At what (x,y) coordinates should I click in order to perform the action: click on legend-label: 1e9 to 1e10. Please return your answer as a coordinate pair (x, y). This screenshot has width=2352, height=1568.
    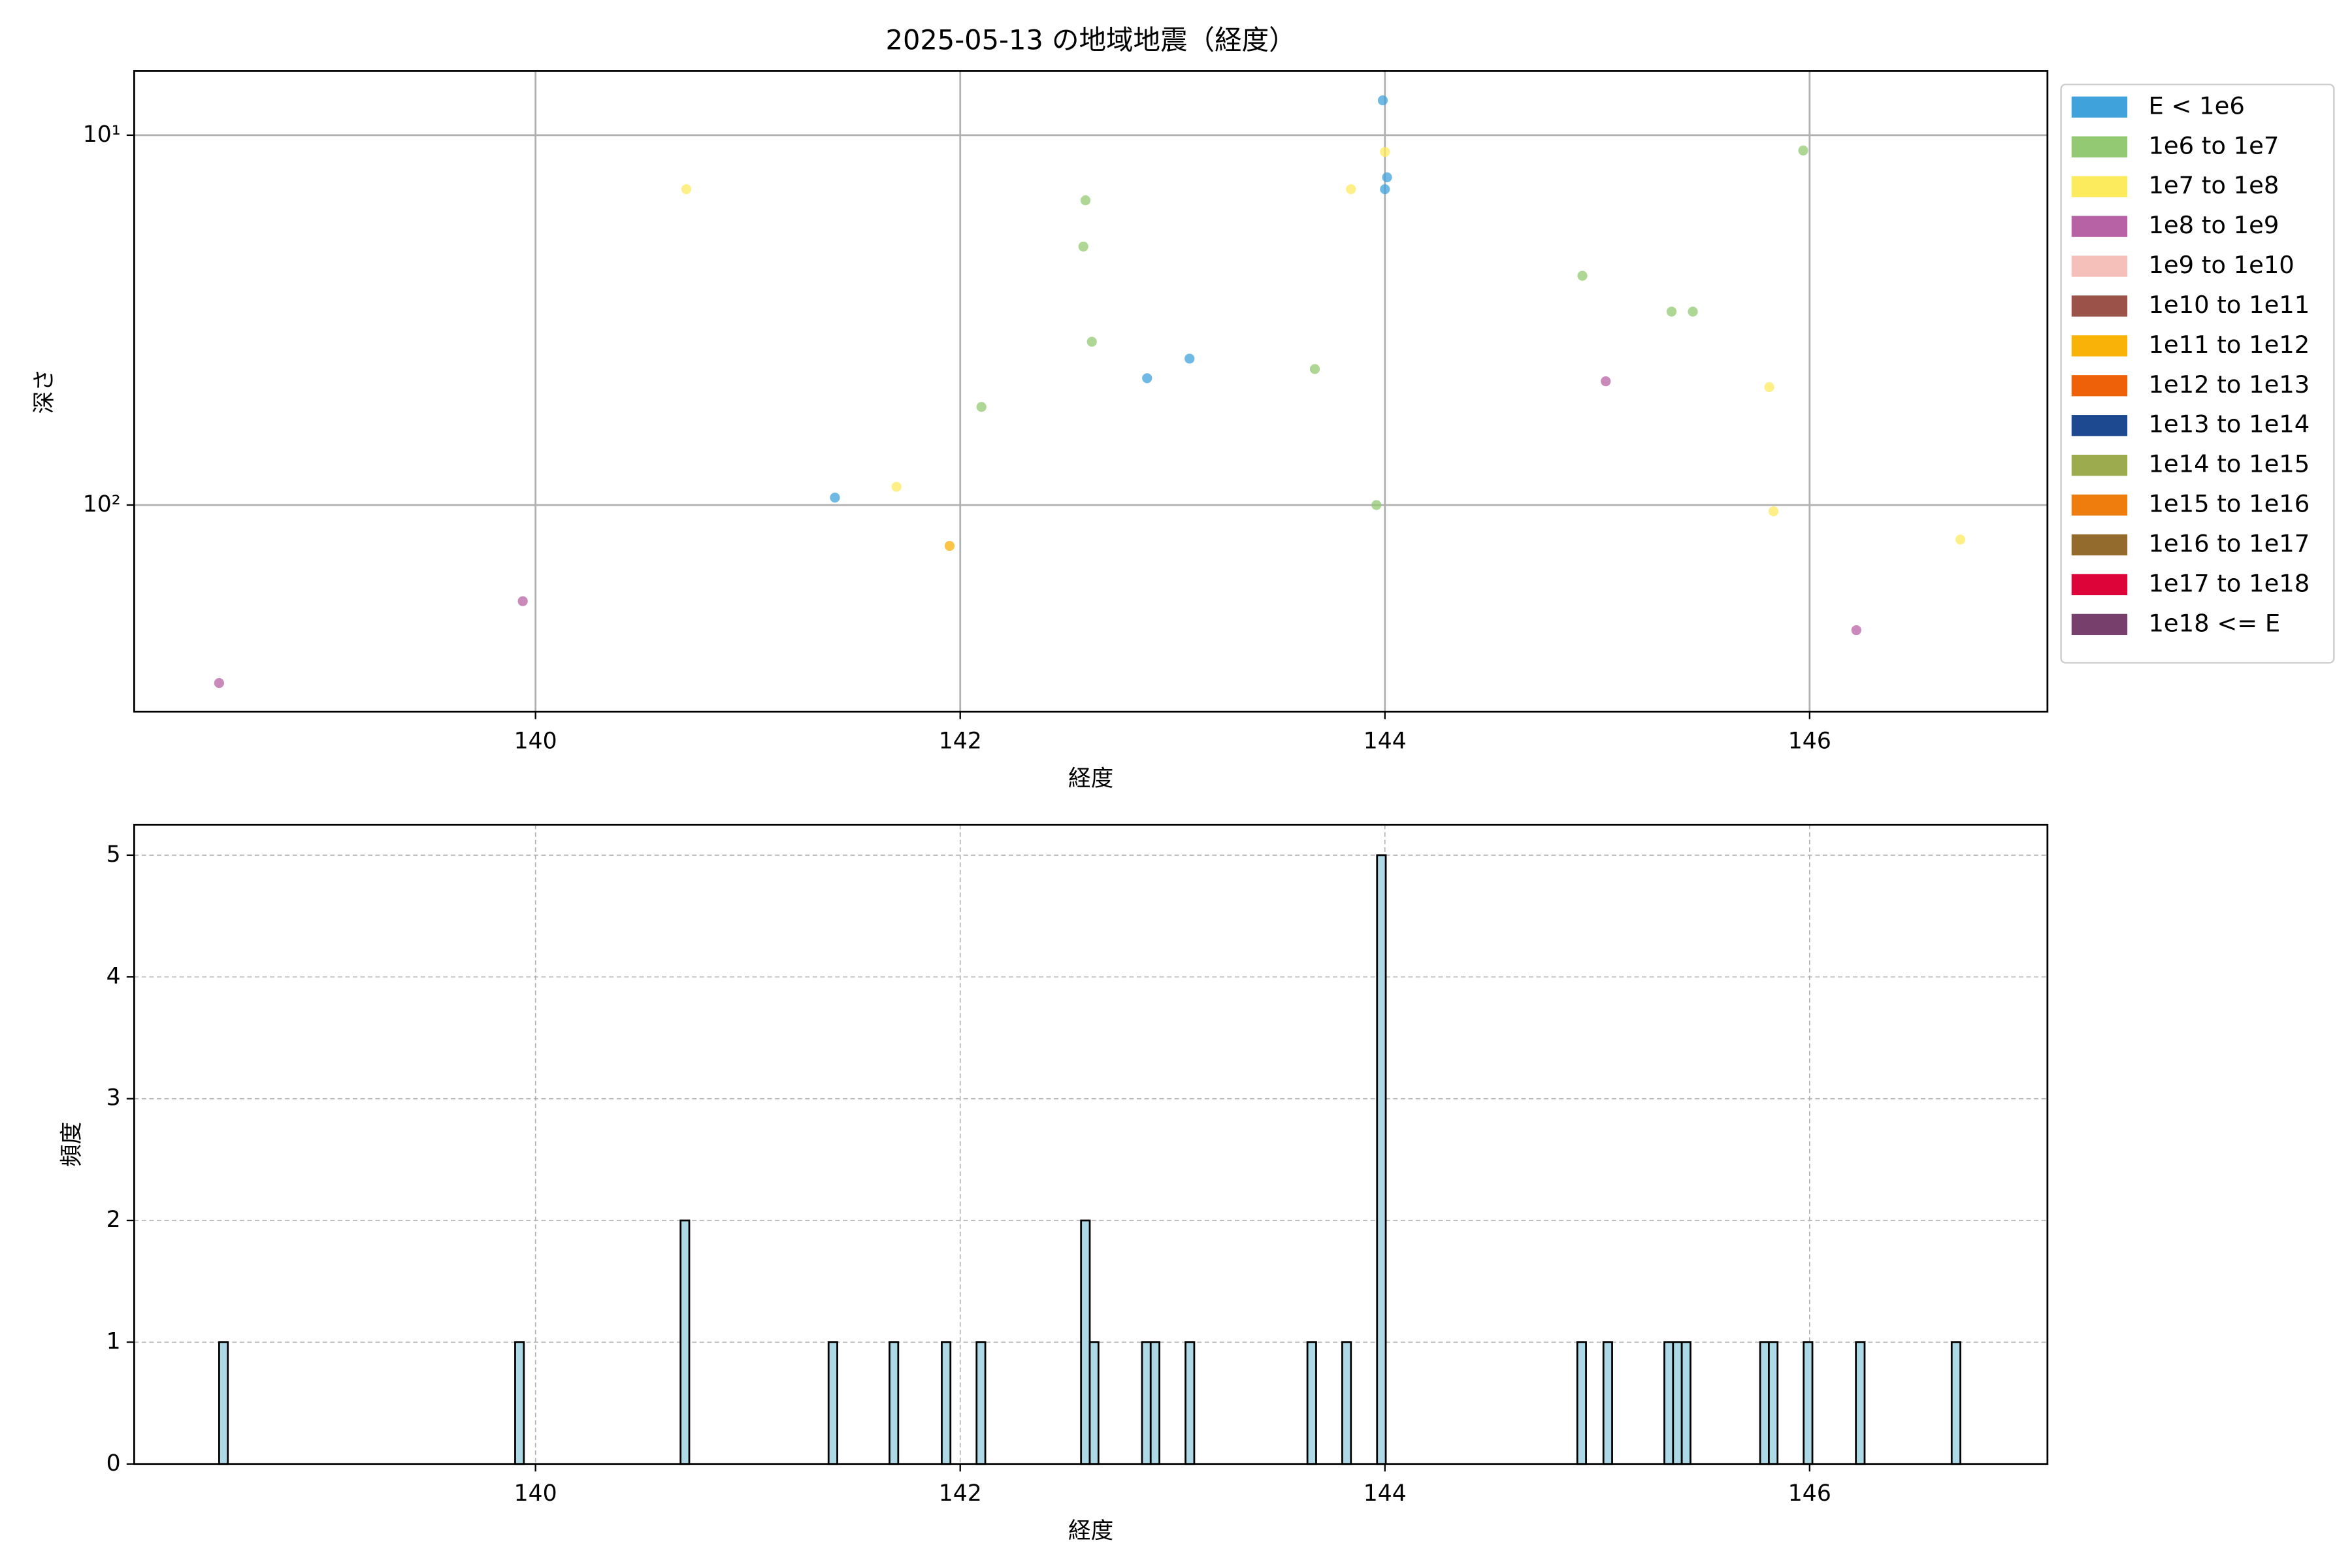
    Looking at the image, I should click on (2221, 265).